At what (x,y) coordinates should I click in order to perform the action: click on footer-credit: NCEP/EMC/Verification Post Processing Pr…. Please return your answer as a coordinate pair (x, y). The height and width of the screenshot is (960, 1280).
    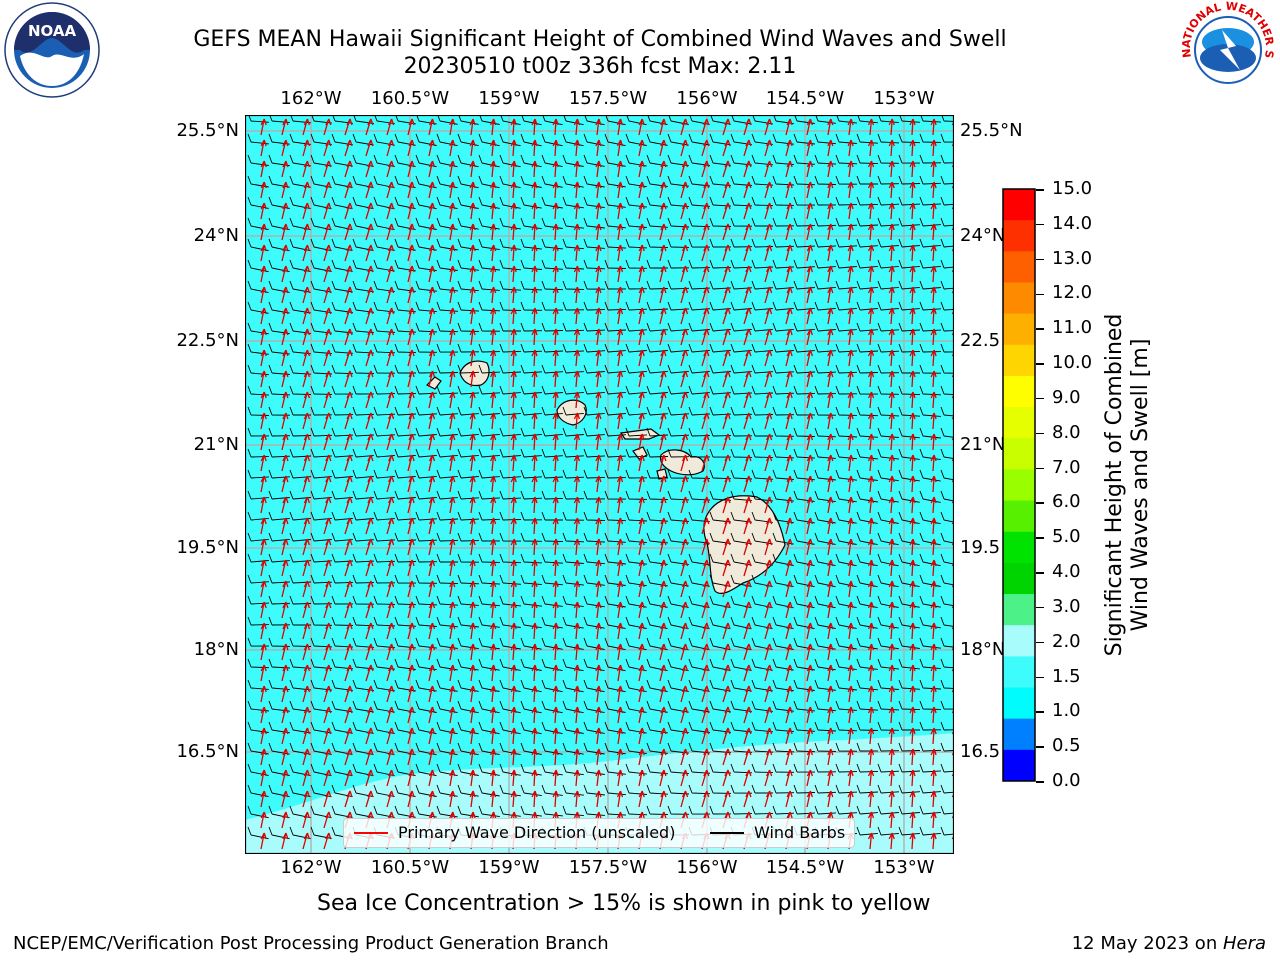
    Looking at the image, I should click on (311, 943).